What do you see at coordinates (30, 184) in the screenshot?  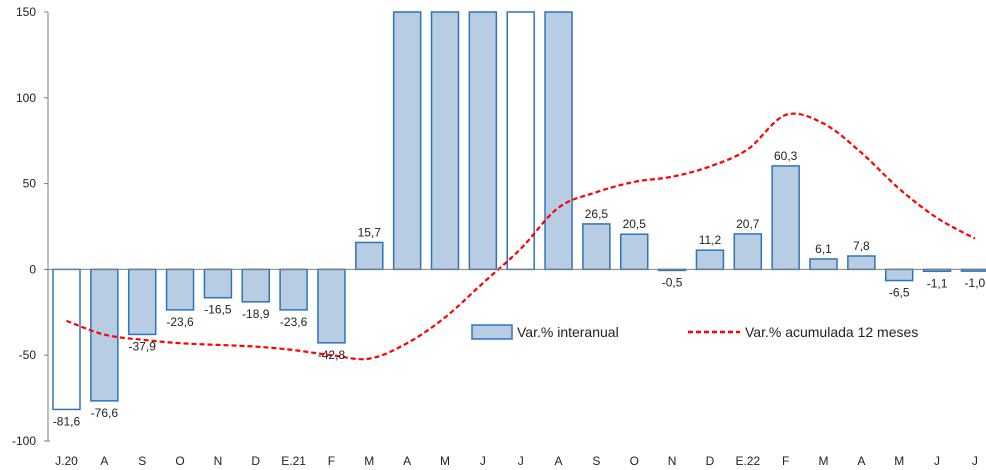 I see `y-tick-label: 50` at bounding box center [30, 184].